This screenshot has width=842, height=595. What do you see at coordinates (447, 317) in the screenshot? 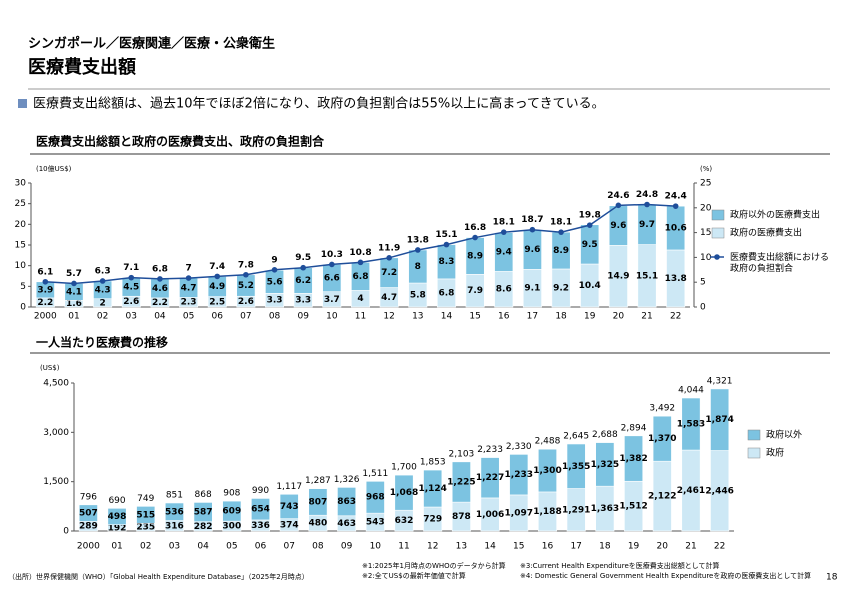
I see `x-tick-label: 14` at bounding box center [447, 317].